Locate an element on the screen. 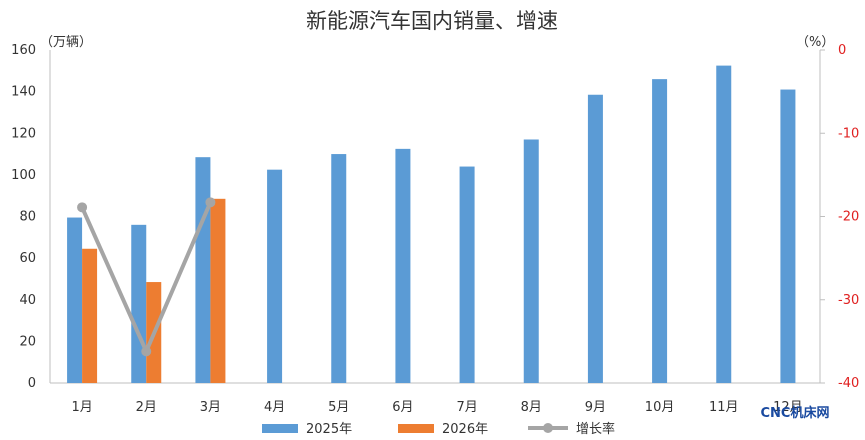  right-tick-label: -10 is located at coordinates (848, 133).